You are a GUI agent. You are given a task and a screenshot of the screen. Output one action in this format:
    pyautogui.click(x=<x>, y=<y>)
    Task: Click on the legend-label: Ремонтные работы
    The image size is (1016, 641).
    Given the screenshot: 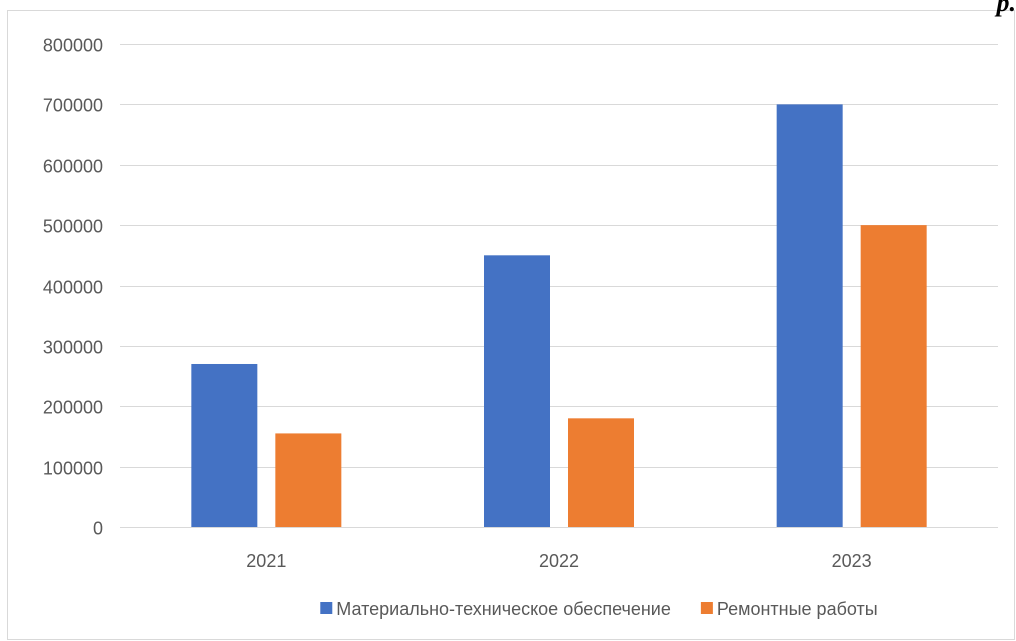 What is the action you would take?
    pyautogui.click(x=797, y=609)
    